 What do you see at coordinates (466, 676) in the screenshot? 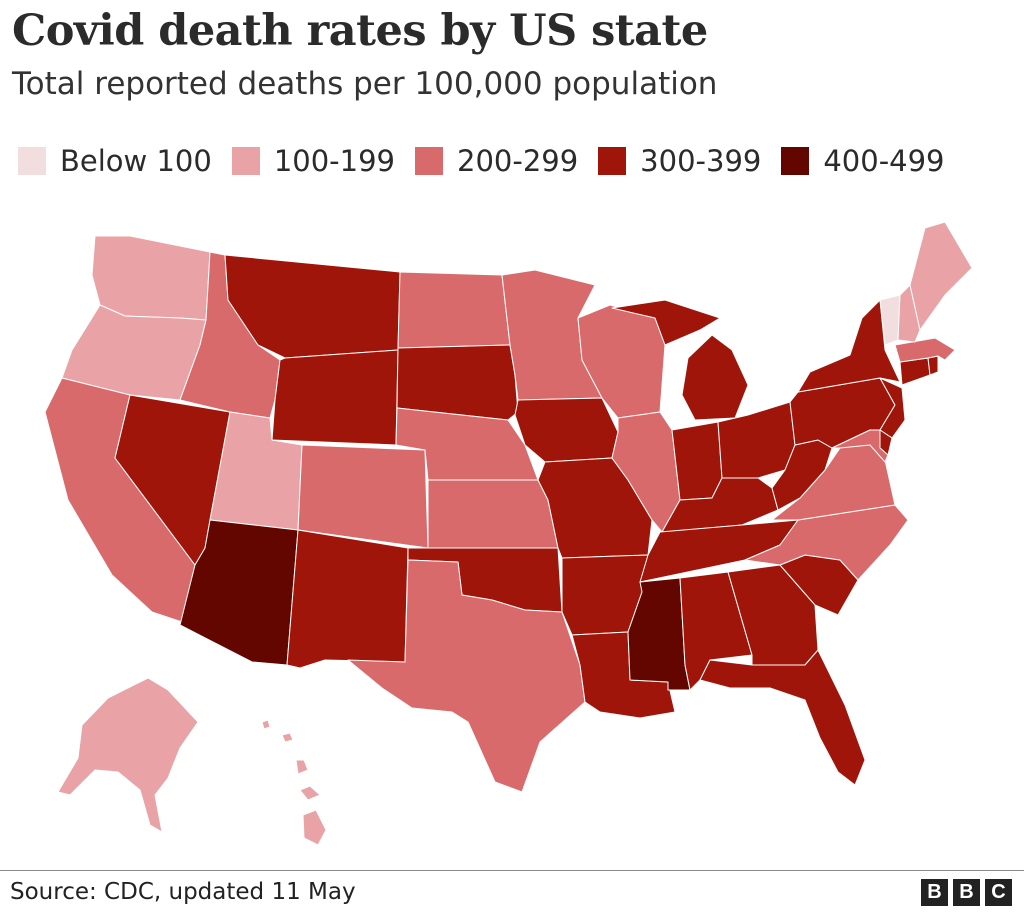
I see `state-texas` at bounding box center [466, 676].